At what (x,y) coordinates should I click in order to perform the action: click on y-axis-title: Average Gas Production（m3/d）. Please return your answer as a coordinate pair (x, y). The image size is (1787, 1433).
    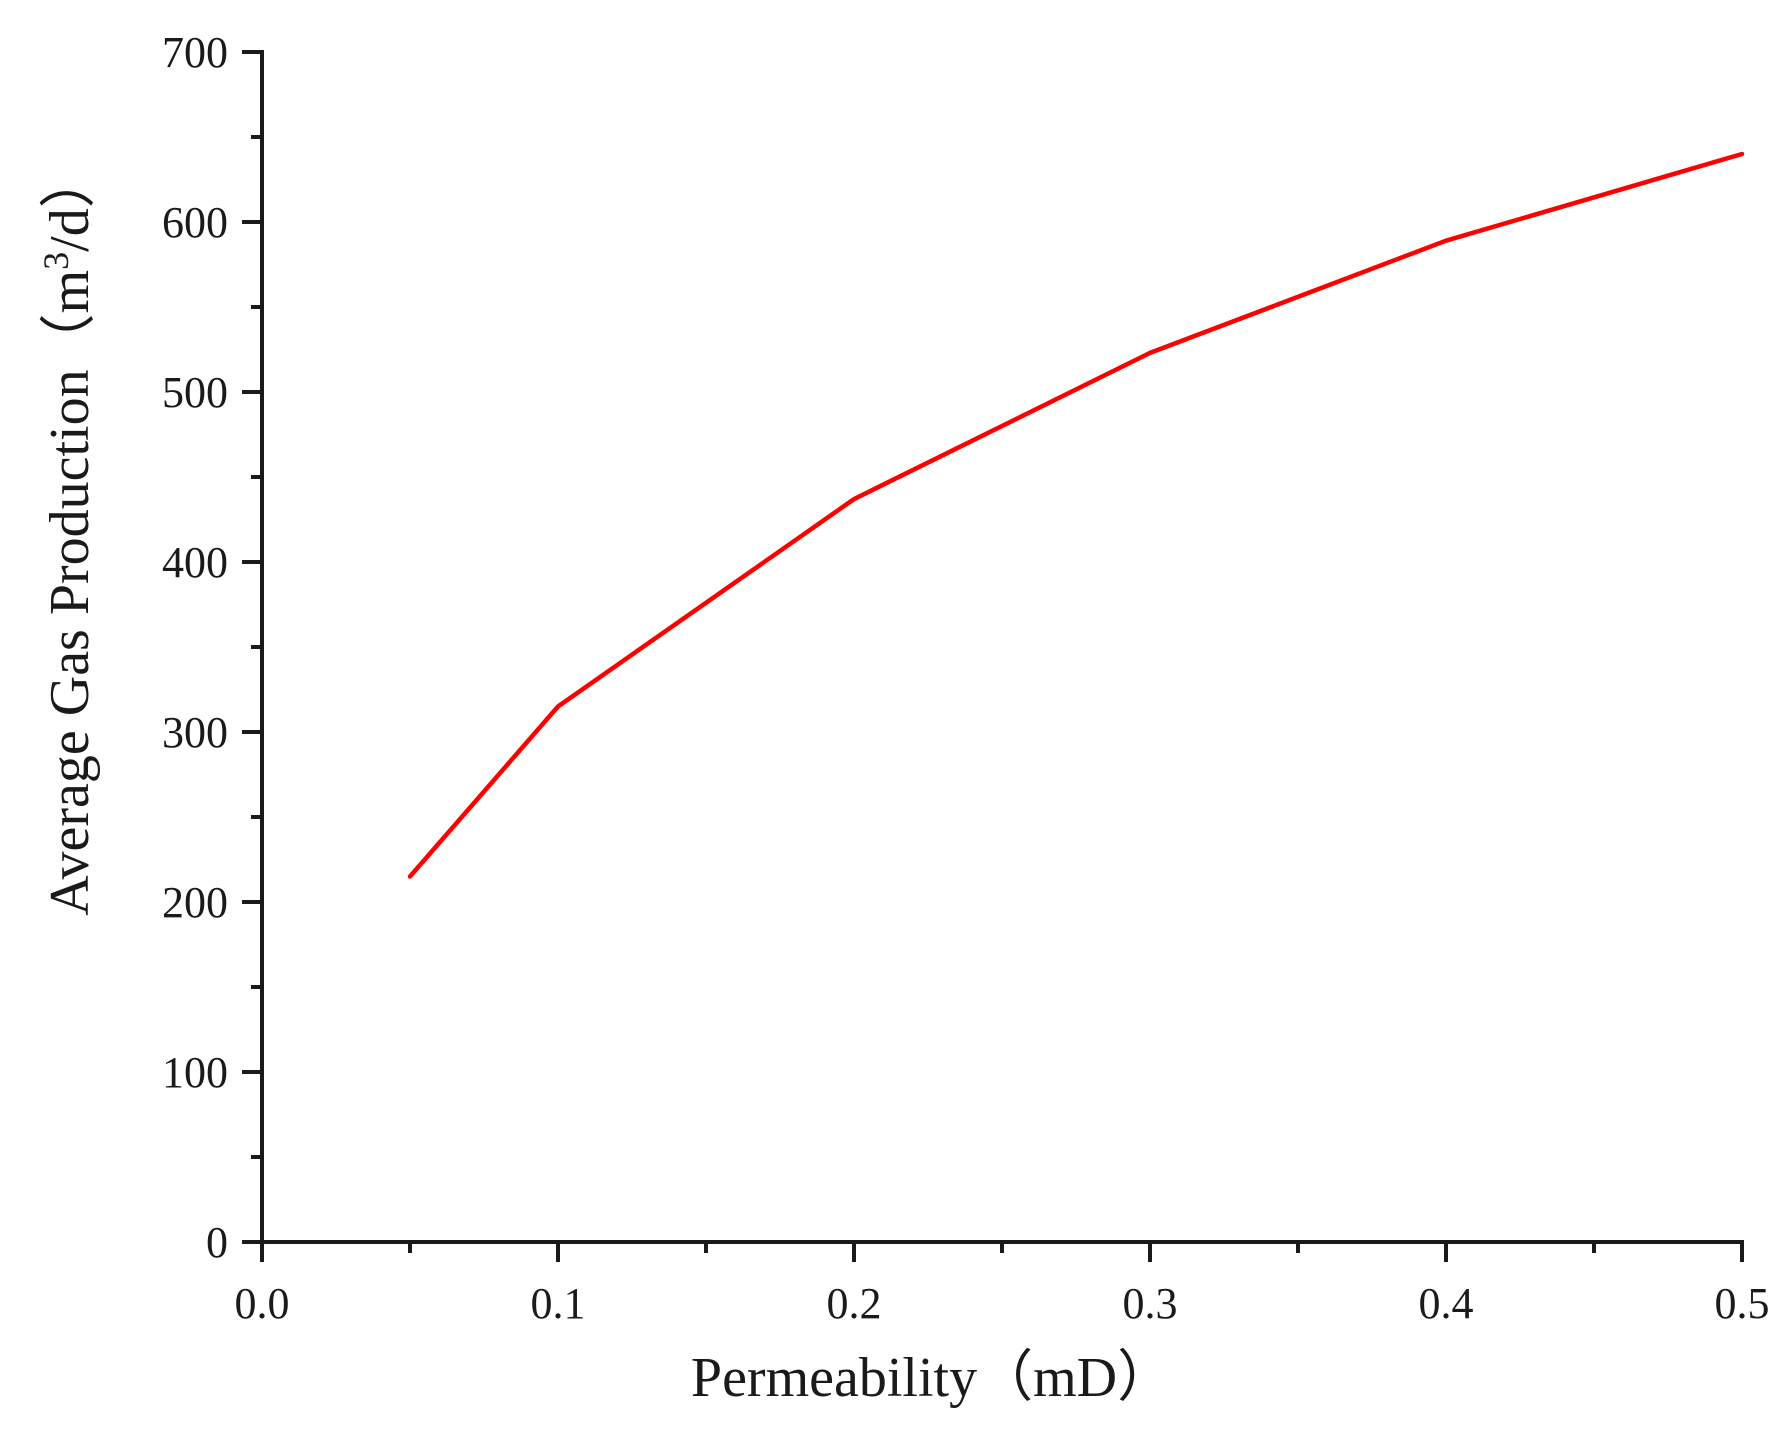
    Looking at the image, I should click on (68, 533).